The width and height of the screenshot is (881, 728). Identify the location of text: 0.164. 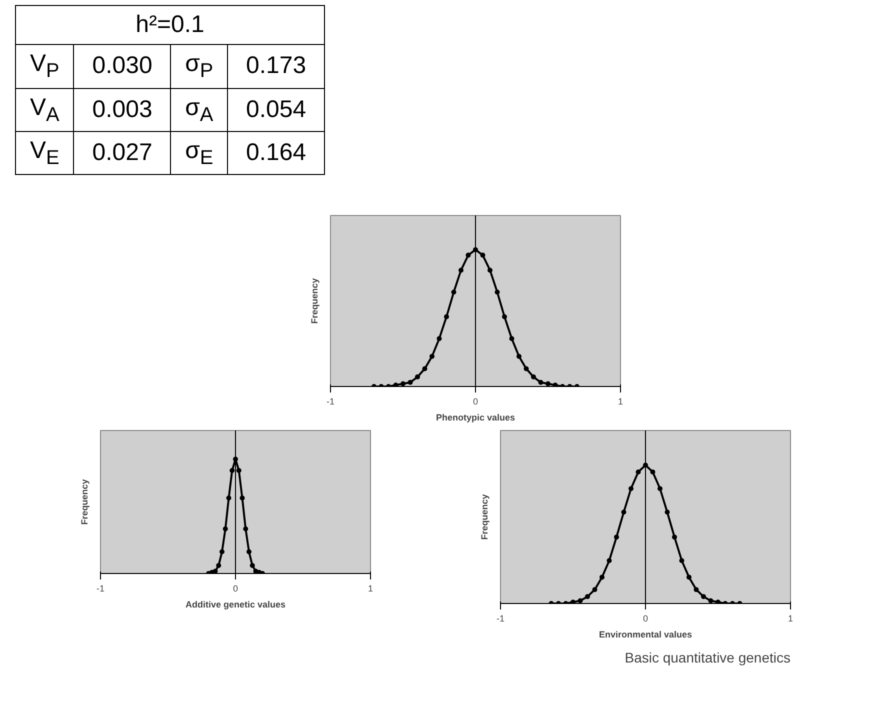
(276, 153).